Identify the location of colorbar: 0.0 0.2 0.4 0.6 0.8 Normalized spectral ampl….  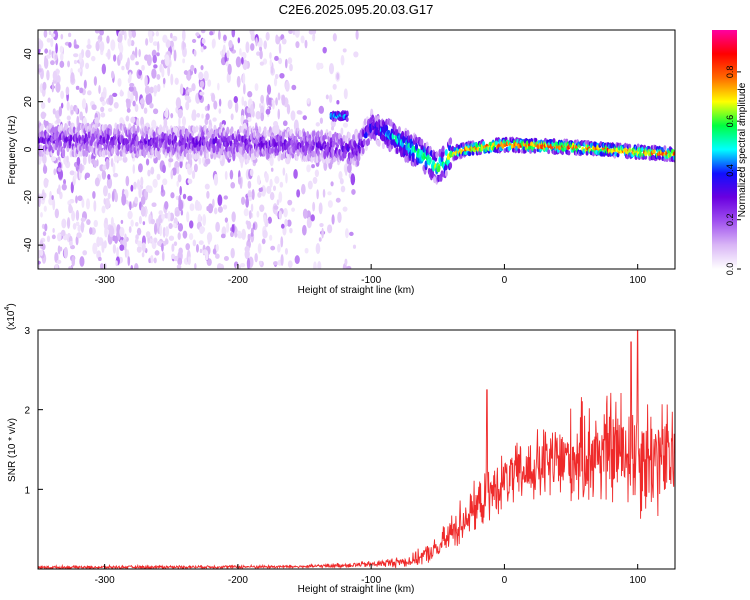
(730, 152).